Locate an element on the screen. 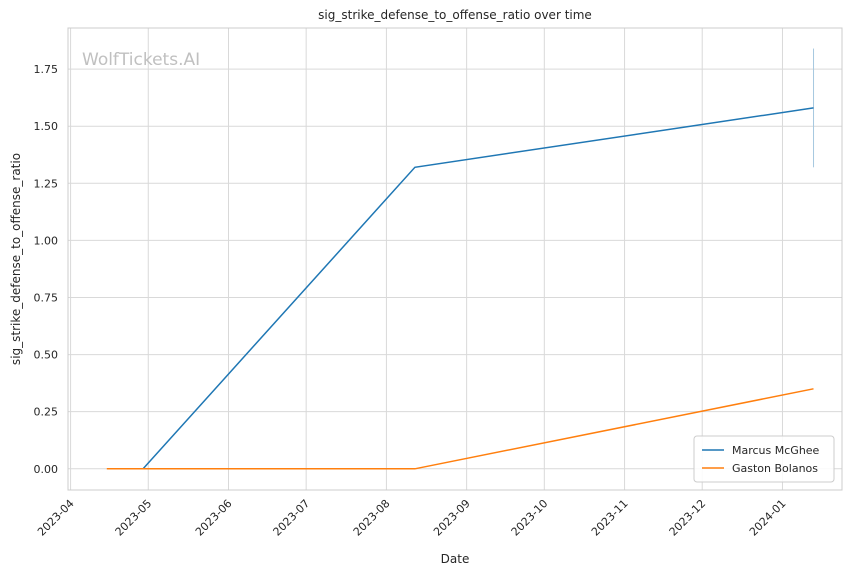  x-tick-label: 2023-04 is located at coordinates (56, 518).